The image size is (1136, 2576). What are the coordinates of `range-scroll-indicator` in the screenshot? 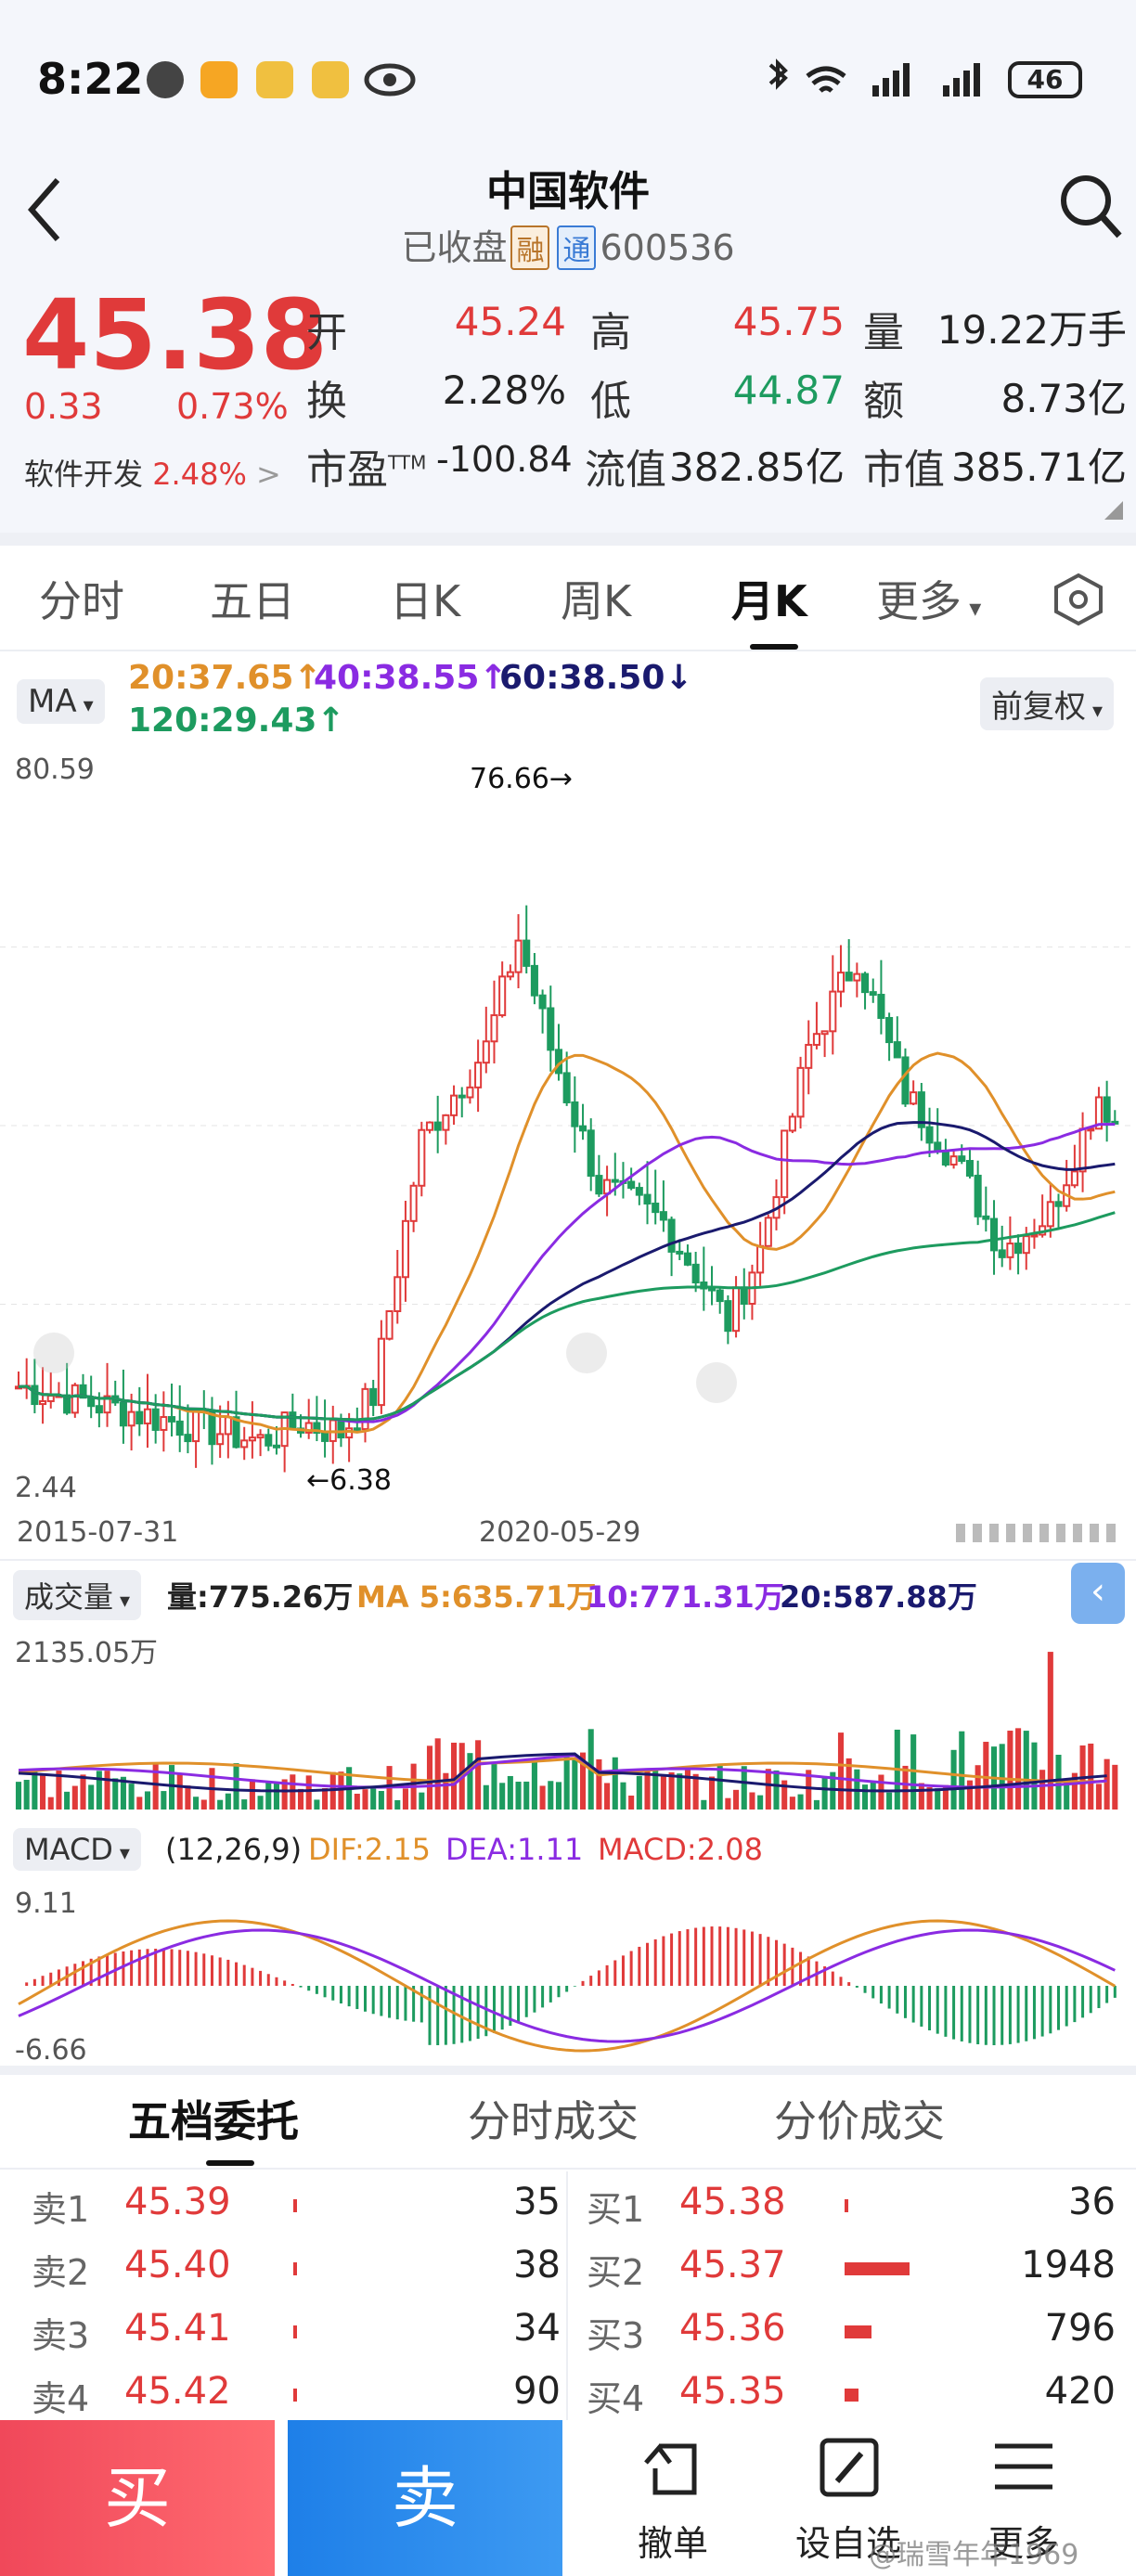 It's located at (1039, 1533).